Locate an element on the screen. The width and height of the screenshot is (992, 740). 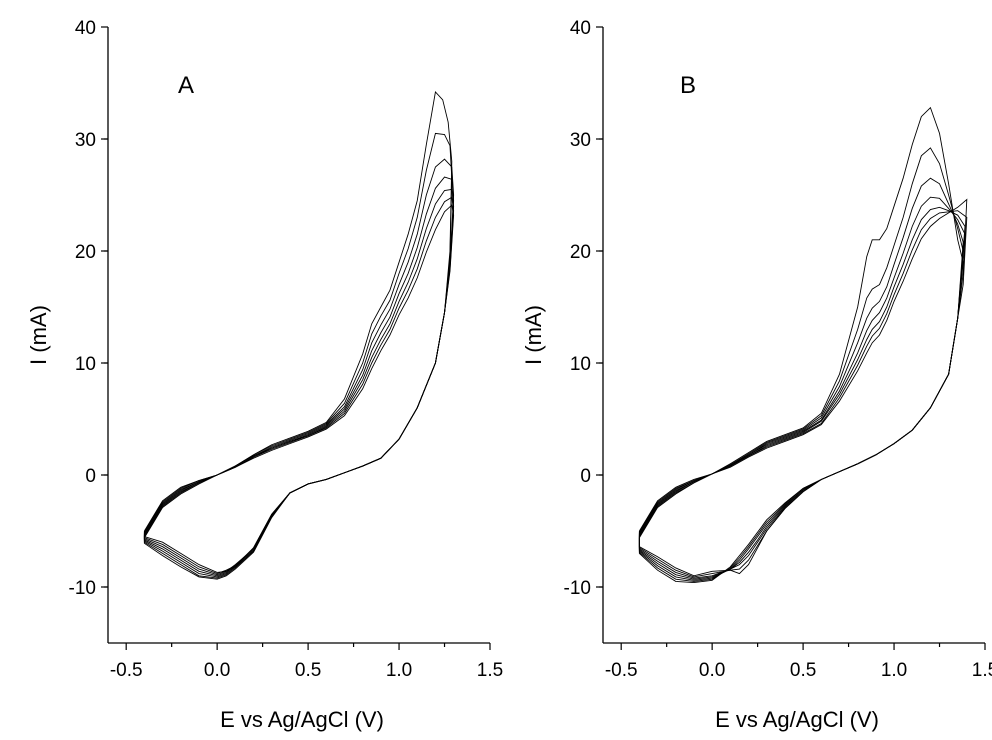
panel-label: A is located at coordinates (186, 85).